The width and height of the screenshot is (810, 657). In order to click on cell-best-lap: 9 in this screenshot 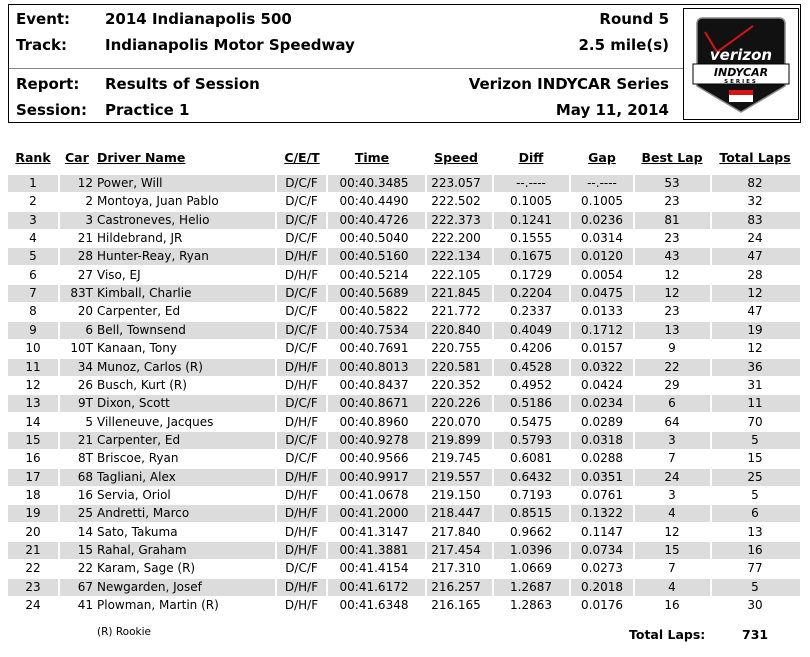, I will do `click(672, 348)`.